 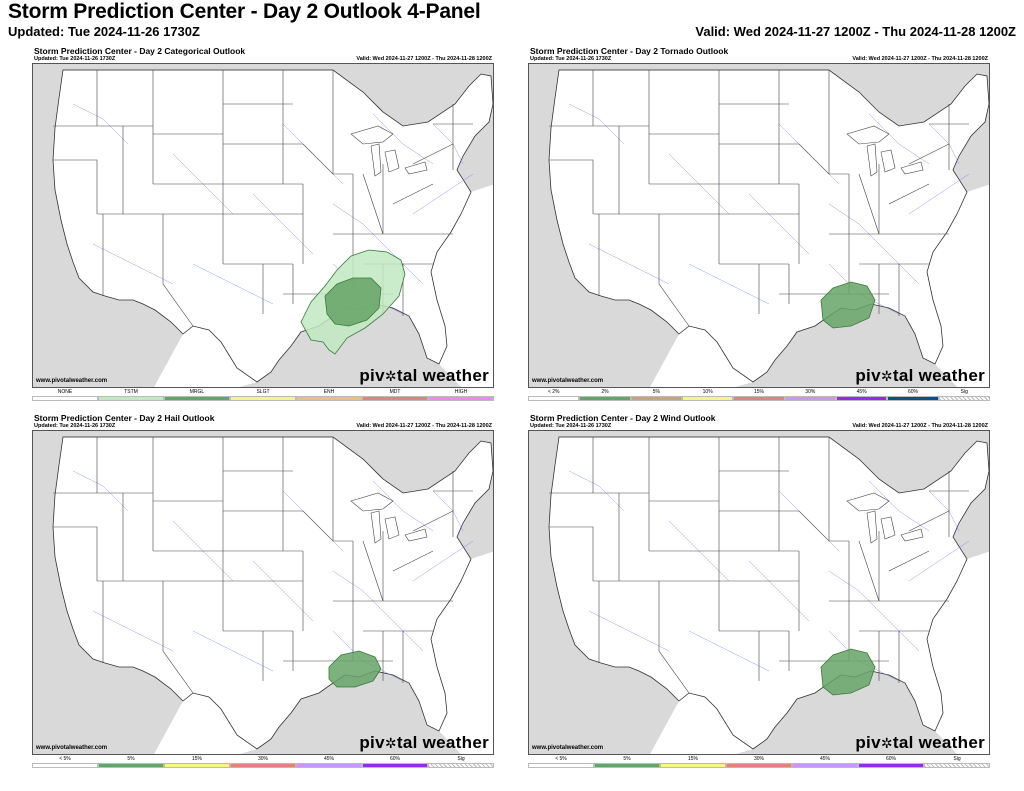 I want to click on legend-label: 2%, so click(x=605, y=392).